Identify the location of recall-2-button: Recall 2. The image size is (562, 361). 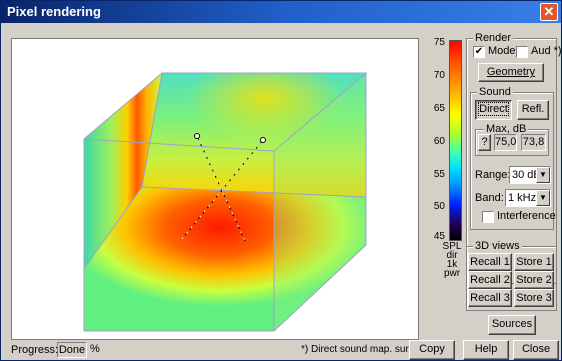
(490, 280).